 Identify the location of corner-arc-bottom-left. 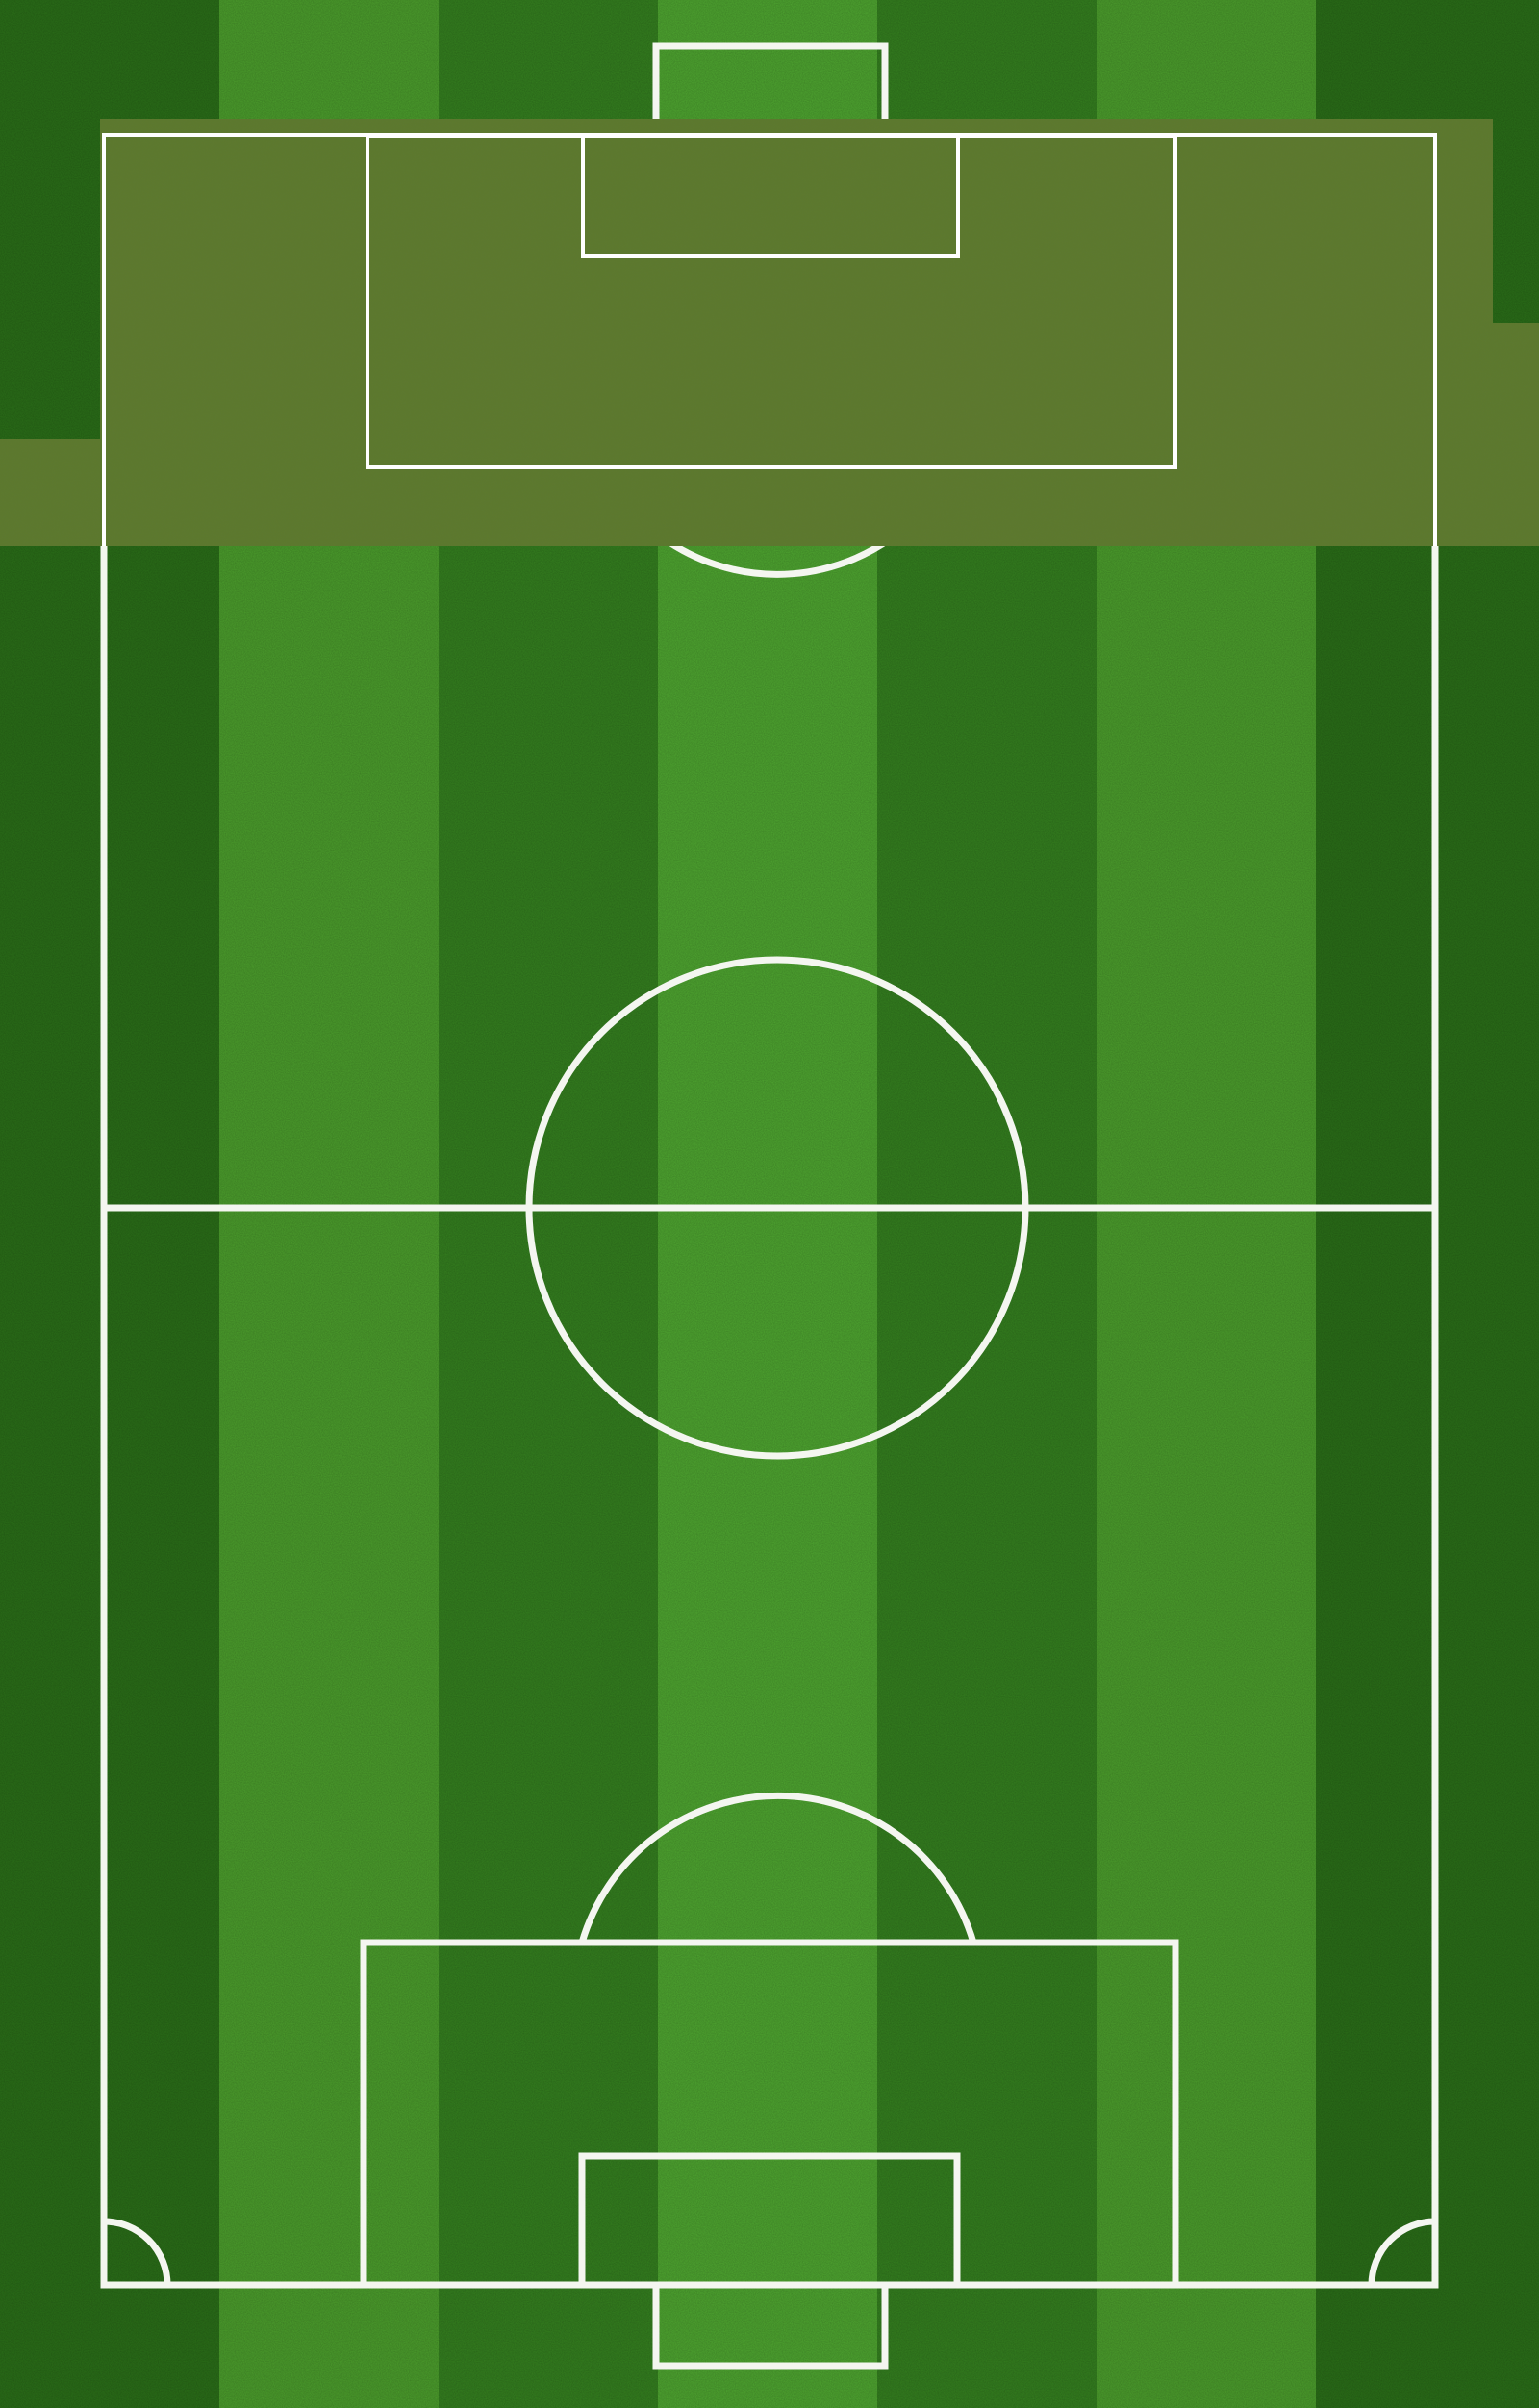
(137, 2252).